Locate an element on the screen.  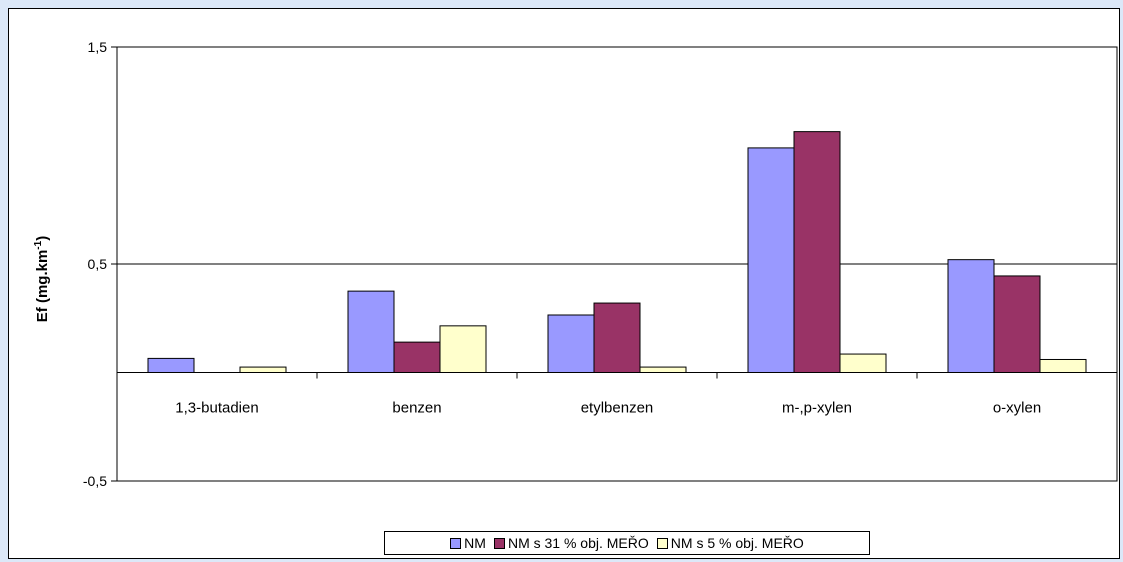
y-tick-label: -0,5 is located at coordinates (95, 481).